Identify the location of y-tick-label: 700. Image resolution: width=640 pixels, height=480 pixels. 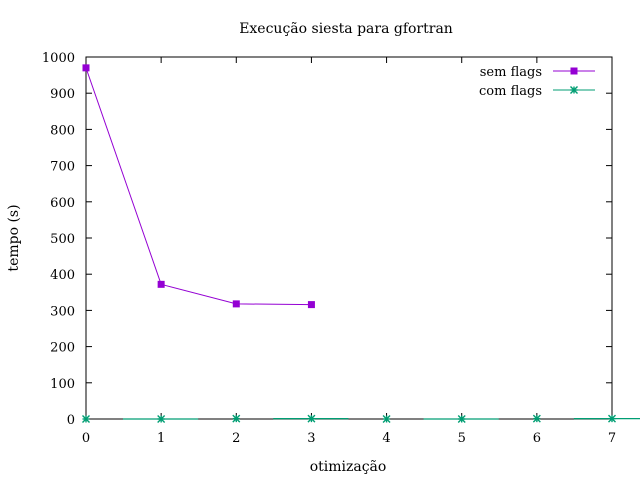
(62, 167).